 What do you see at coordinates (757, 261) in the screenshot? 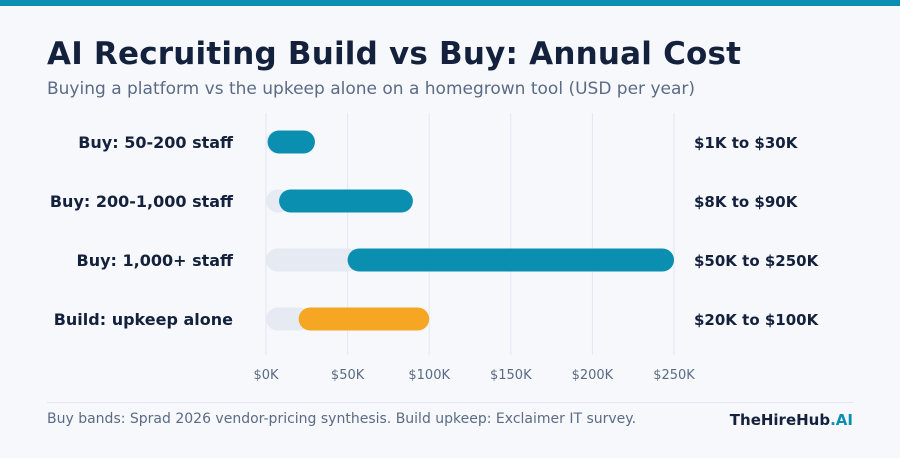
I see `range-value-label: $50K to $250K` at bounding box center [757, 261].